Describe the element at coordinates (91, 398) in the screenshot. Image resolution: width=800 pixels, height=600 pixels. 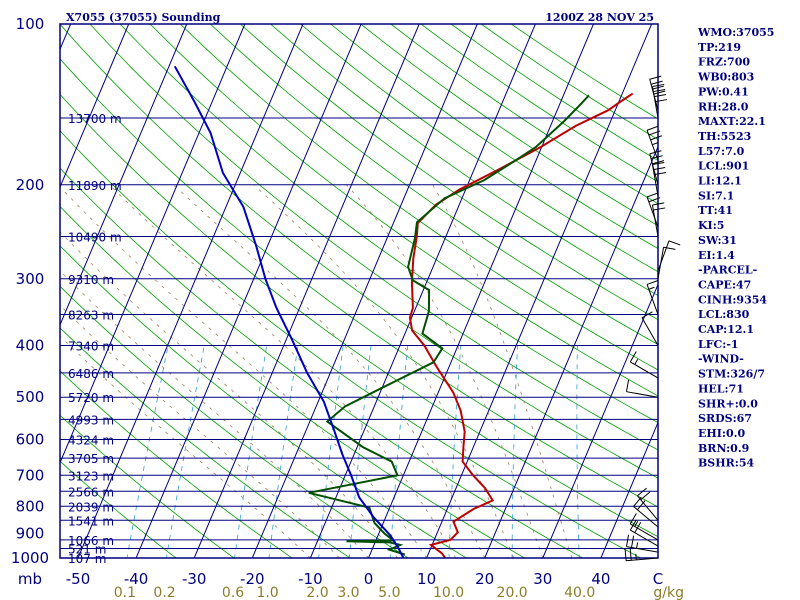
I see `height-label: 5720 m` at that location.